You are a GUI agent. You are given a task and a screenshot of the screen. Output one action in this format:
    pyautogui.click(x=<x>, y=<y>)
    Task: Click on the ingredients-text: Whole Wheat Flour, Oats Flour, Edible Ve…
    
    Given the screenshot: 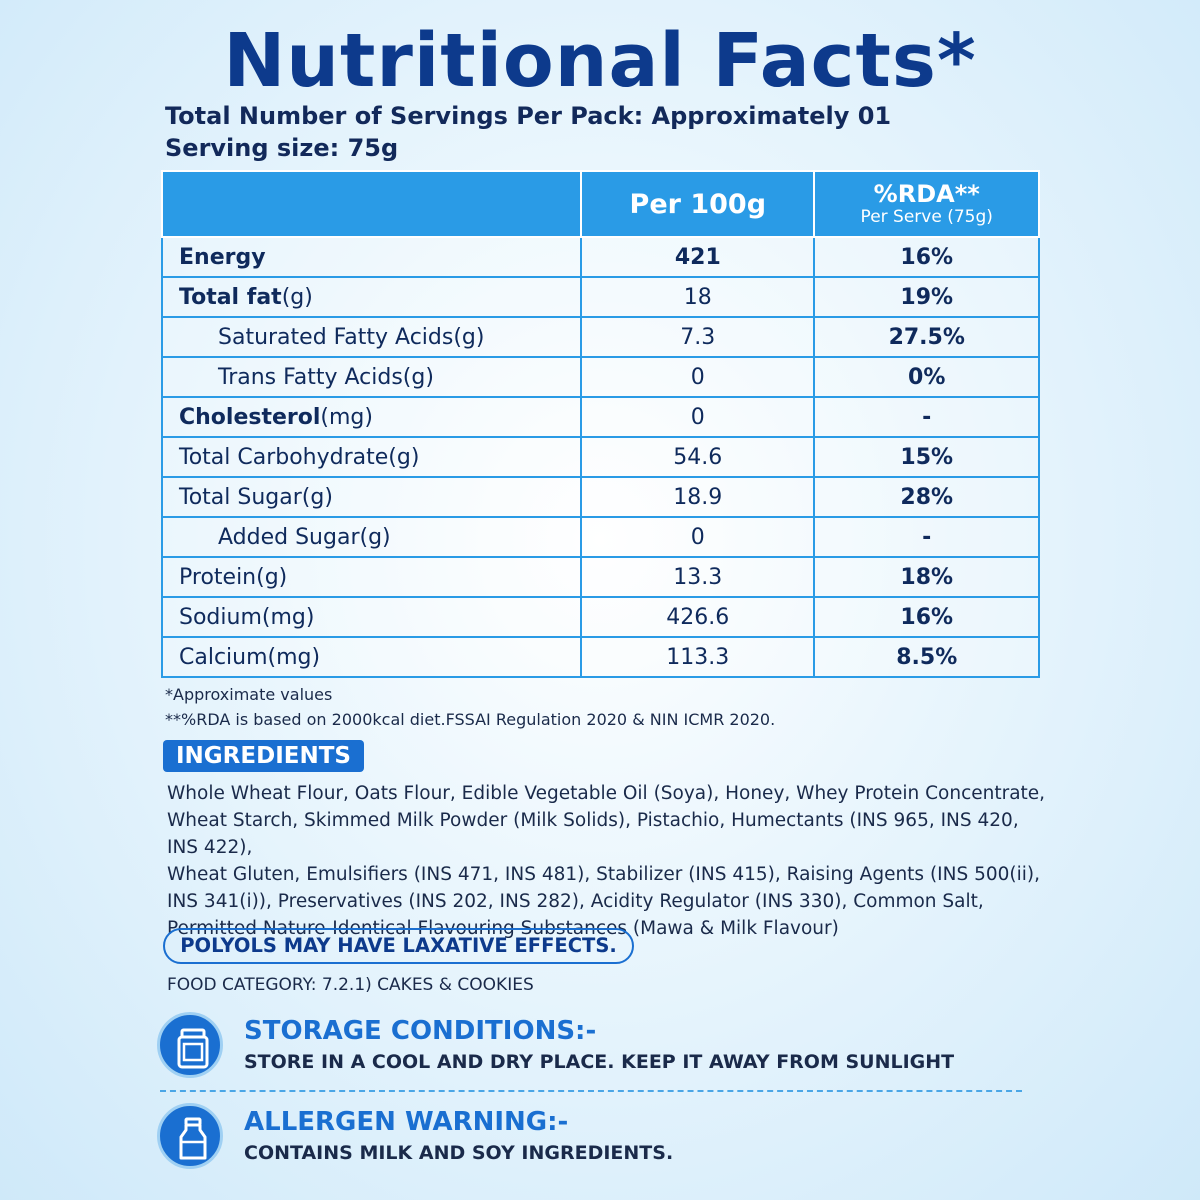 What is the action you would take?
    pyautogui.click(x=607, y=861)
    